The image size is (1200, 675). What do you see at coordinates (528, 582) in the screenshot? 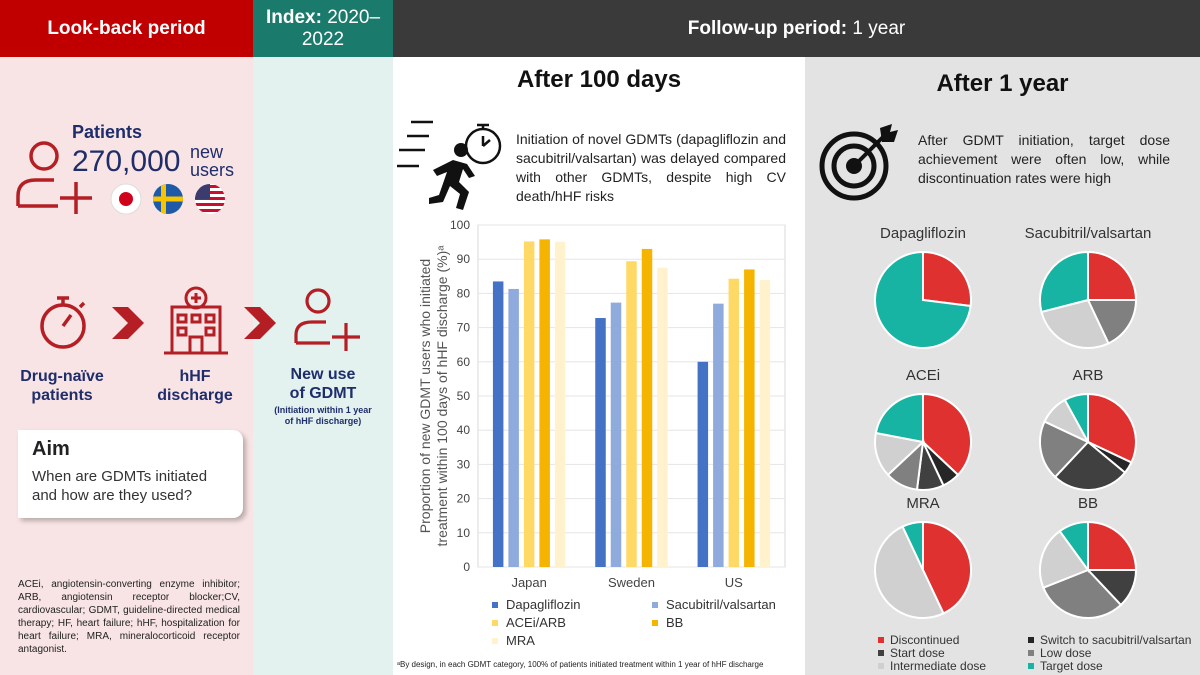
I see `x-tick-label: Japan` at bounding box center [528, 582].